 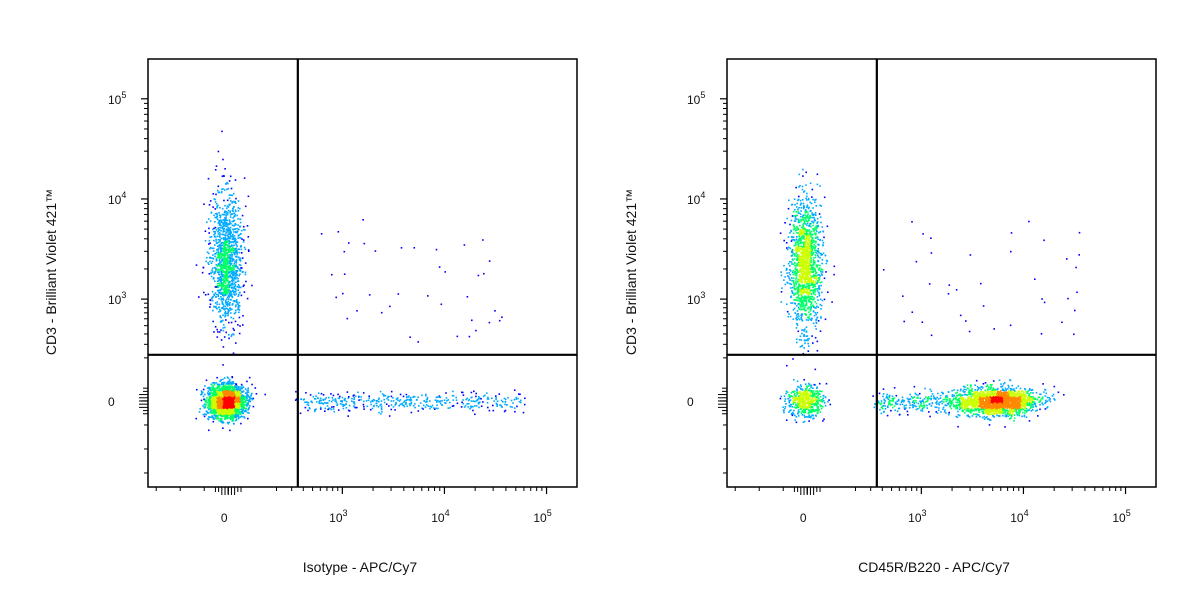 I want to click on event-dots, so click(x=360, y=281).